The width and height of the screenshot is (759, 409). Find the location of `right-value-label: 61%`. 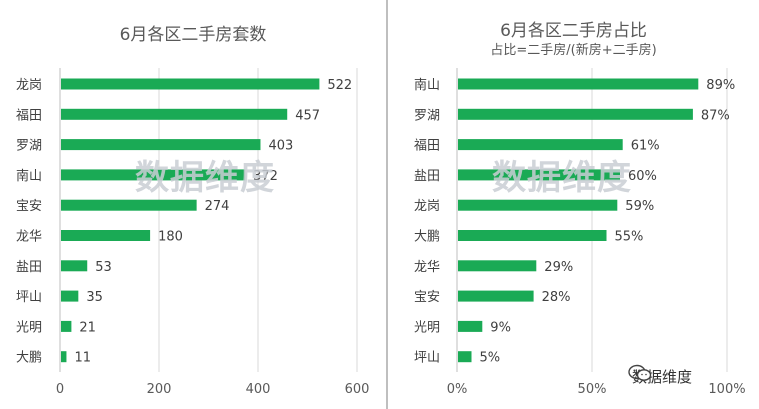

right-value-label: 61% is located at coordinates (645, 146).